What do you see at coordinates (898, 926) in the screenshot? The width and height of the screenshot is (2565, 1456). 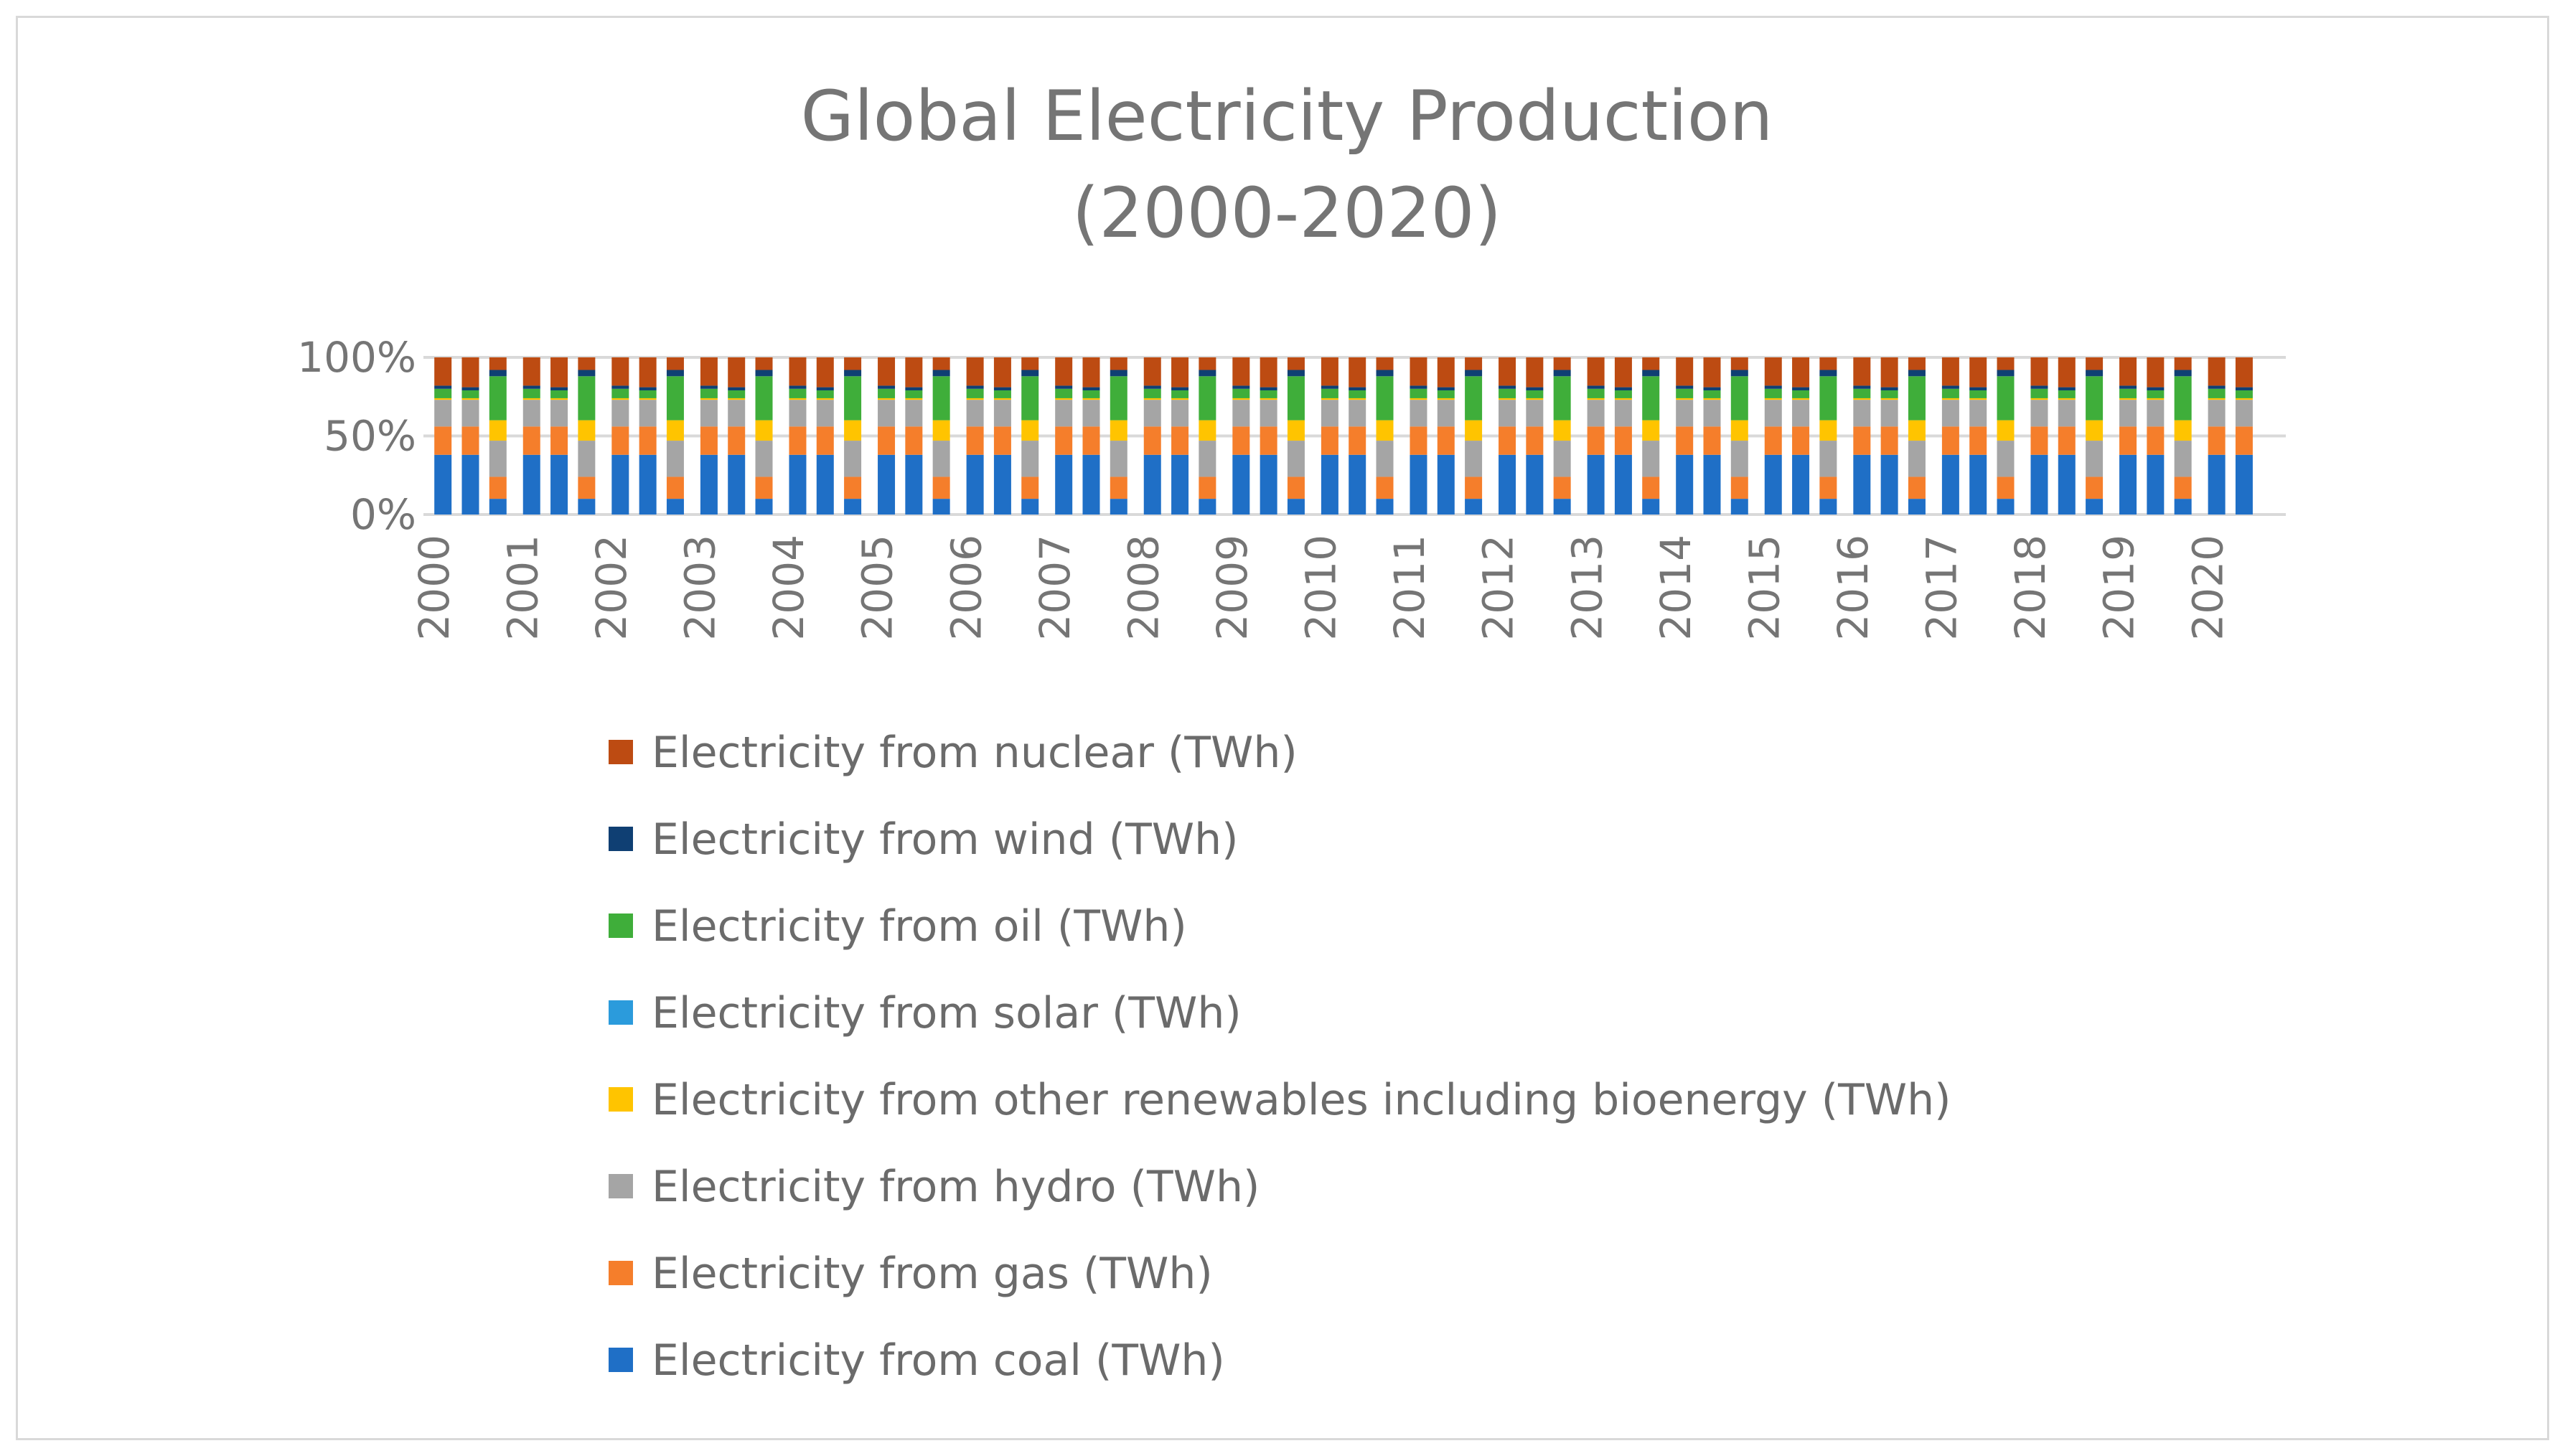 I see `legend-item-oil: Electricity from oil (TWh)` at bounding box center [898, 926].